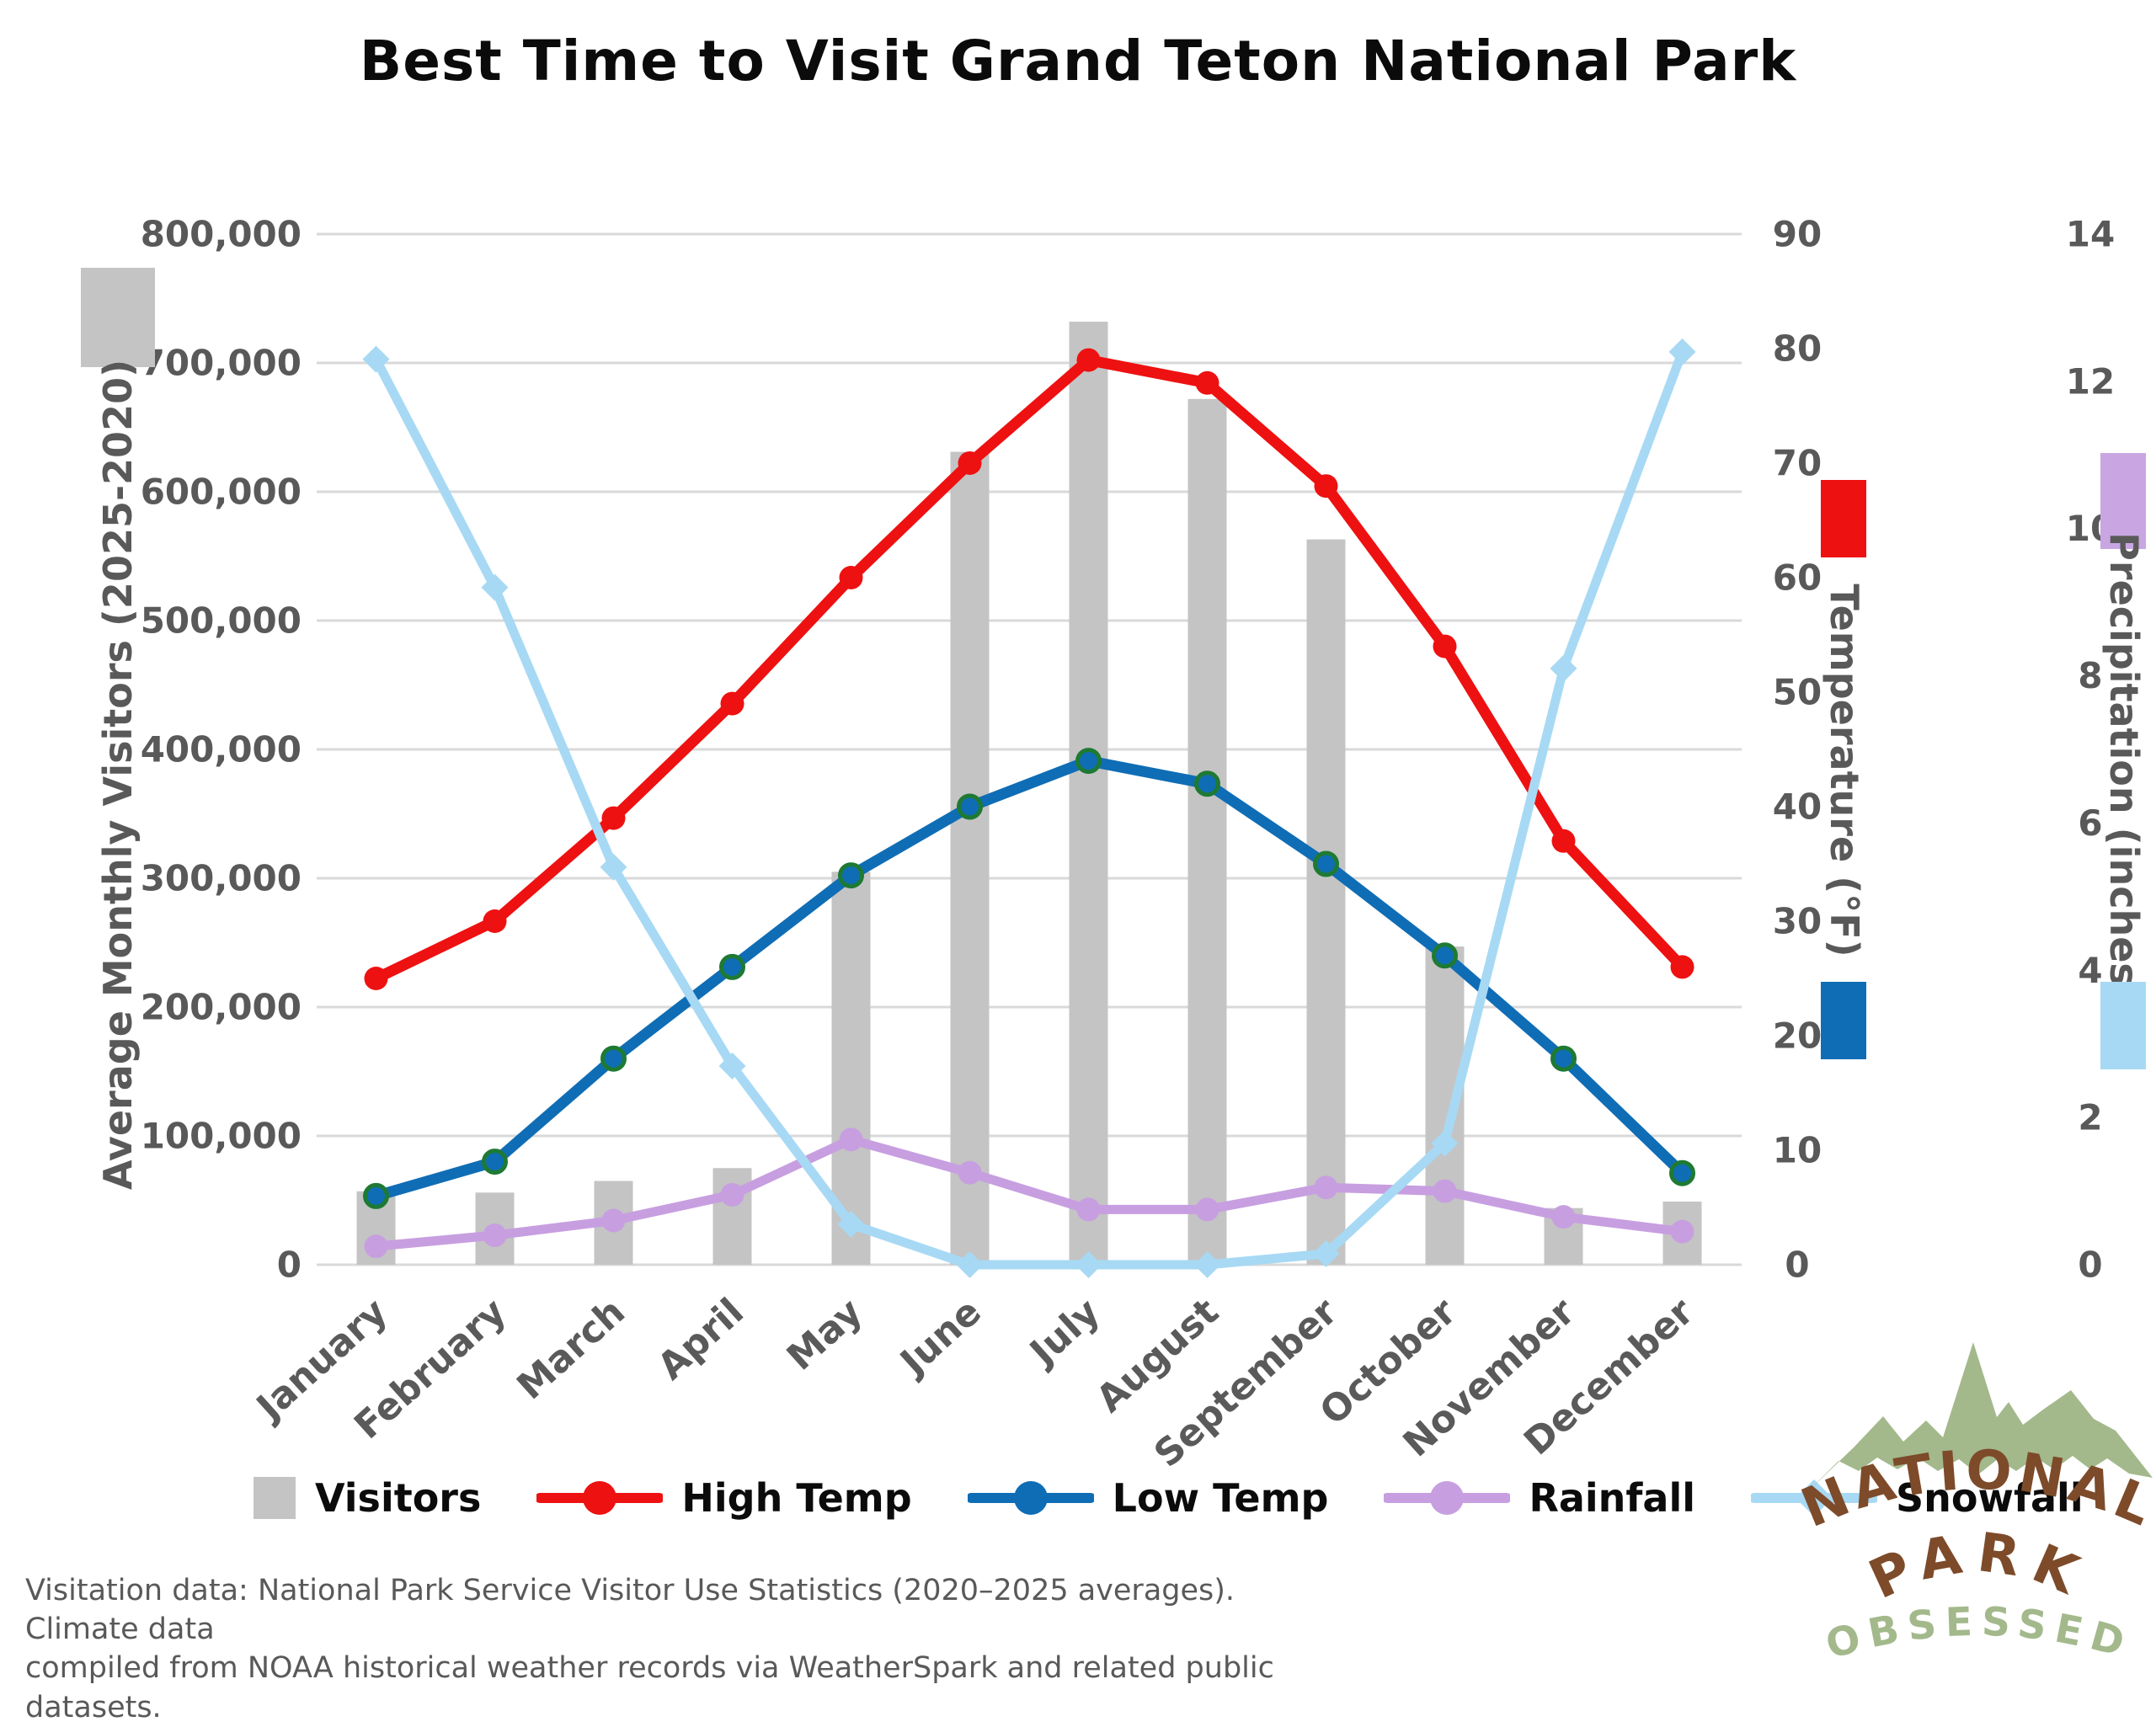 This screenshot has width=2156, height=1727. Describe the element at coordinates (222, 364) in the screenshot. I see `visitors-tick-label: 700,000` at that location.